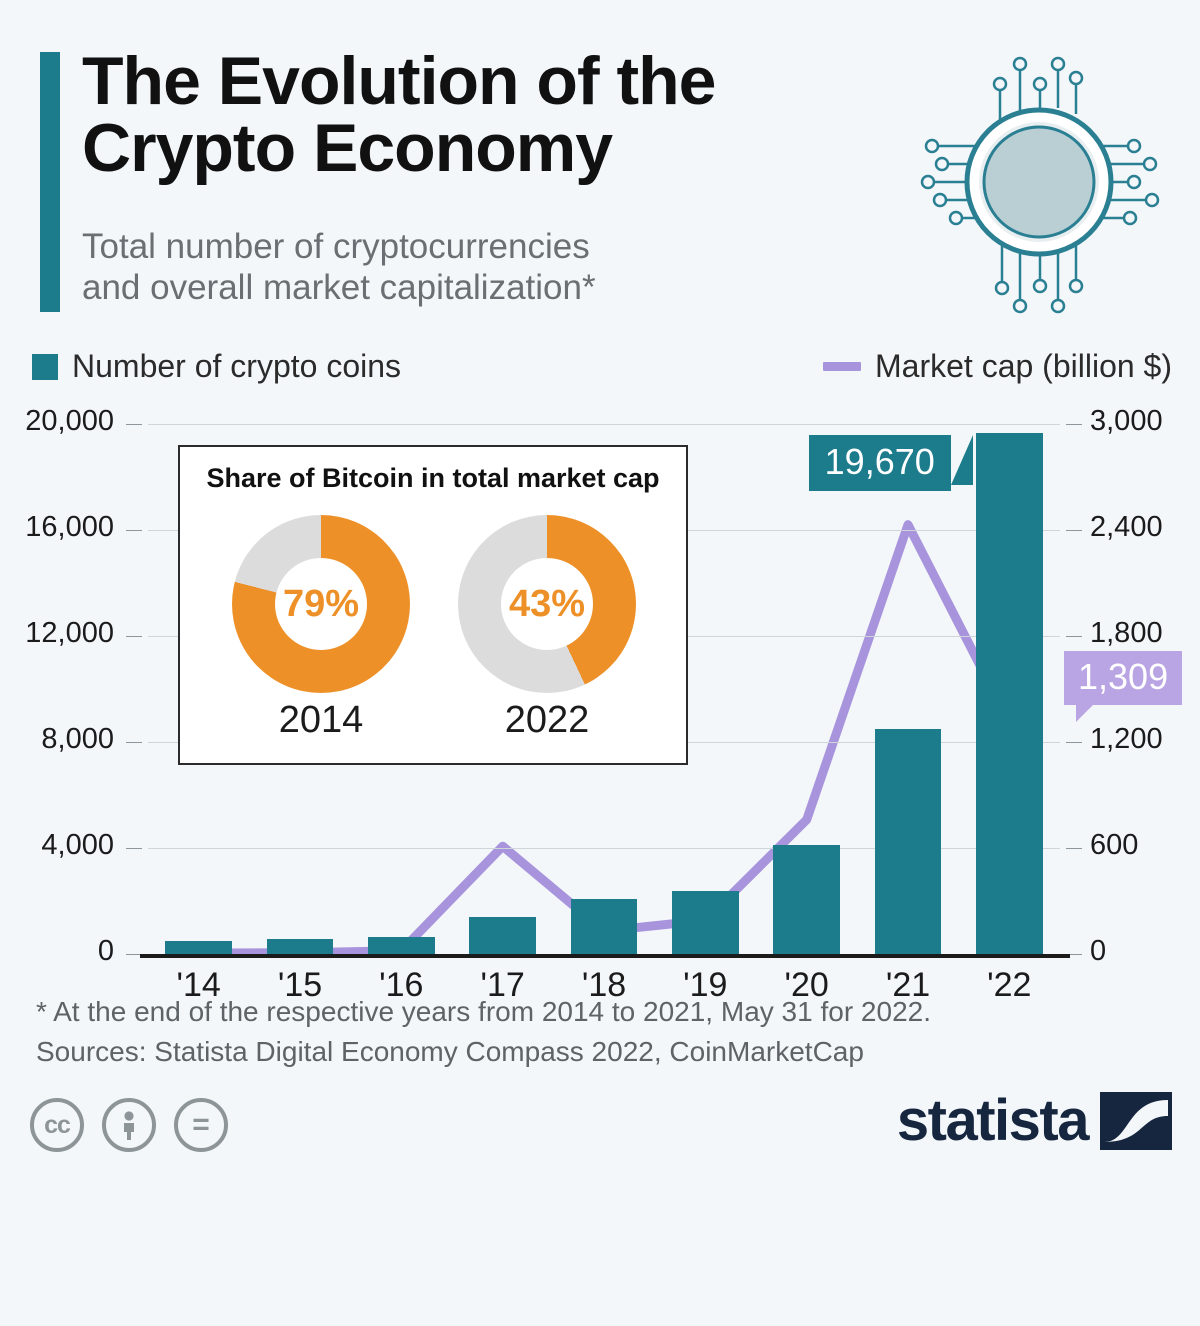  Describe the element at coordinates (1114, 845) in the screenshot. I see `right-axis-label: 600` at that location.